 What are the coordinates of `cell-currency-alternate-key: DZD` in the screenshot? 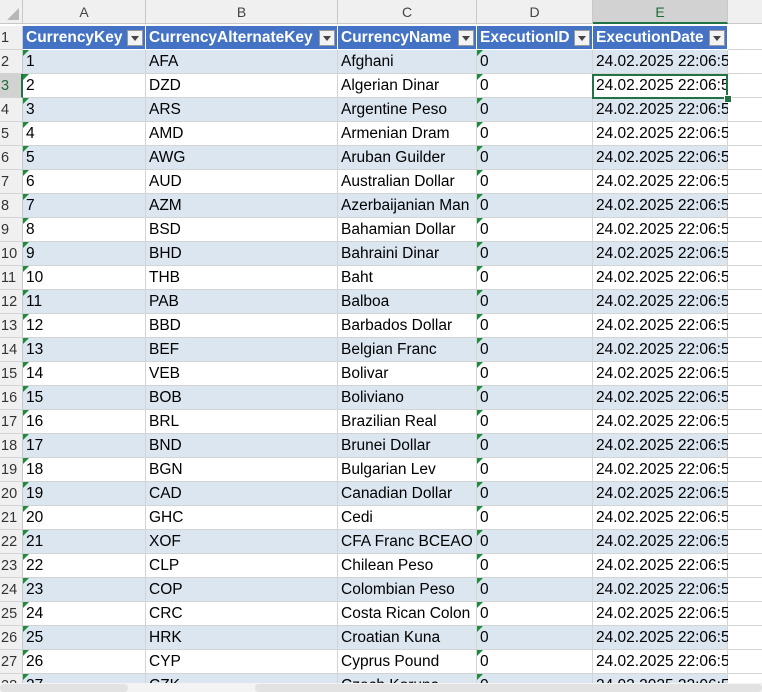 It's located at (242, 86).